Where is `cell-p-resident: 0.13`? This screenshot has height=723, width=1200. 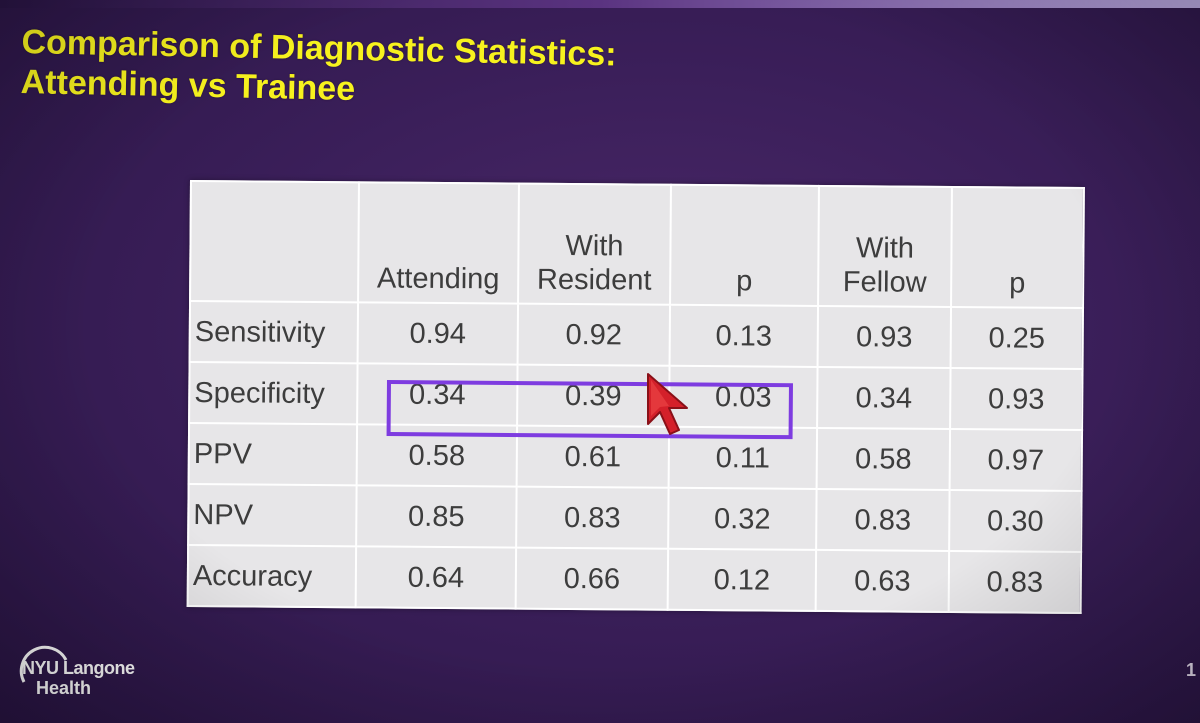
cell-p-resident: 0.13 is located at coordinates (744, 335).